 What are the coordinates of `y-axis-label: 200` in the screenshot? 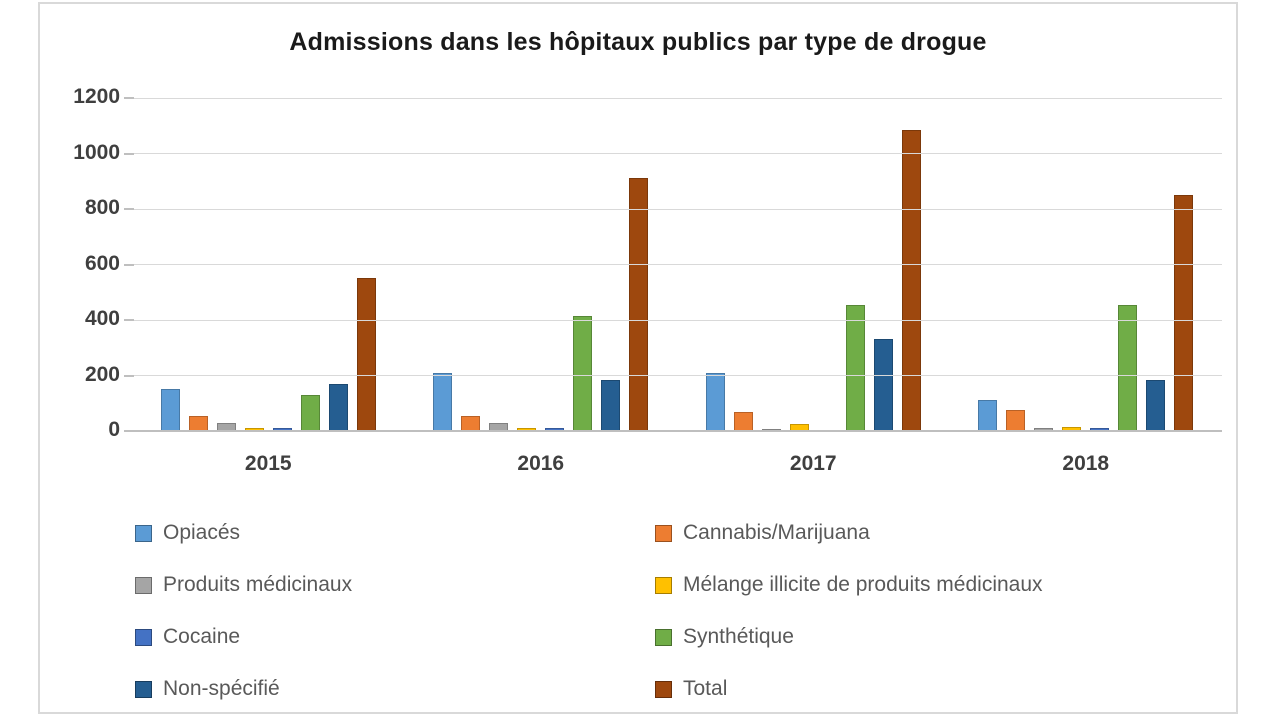 It's located at (102, 374).